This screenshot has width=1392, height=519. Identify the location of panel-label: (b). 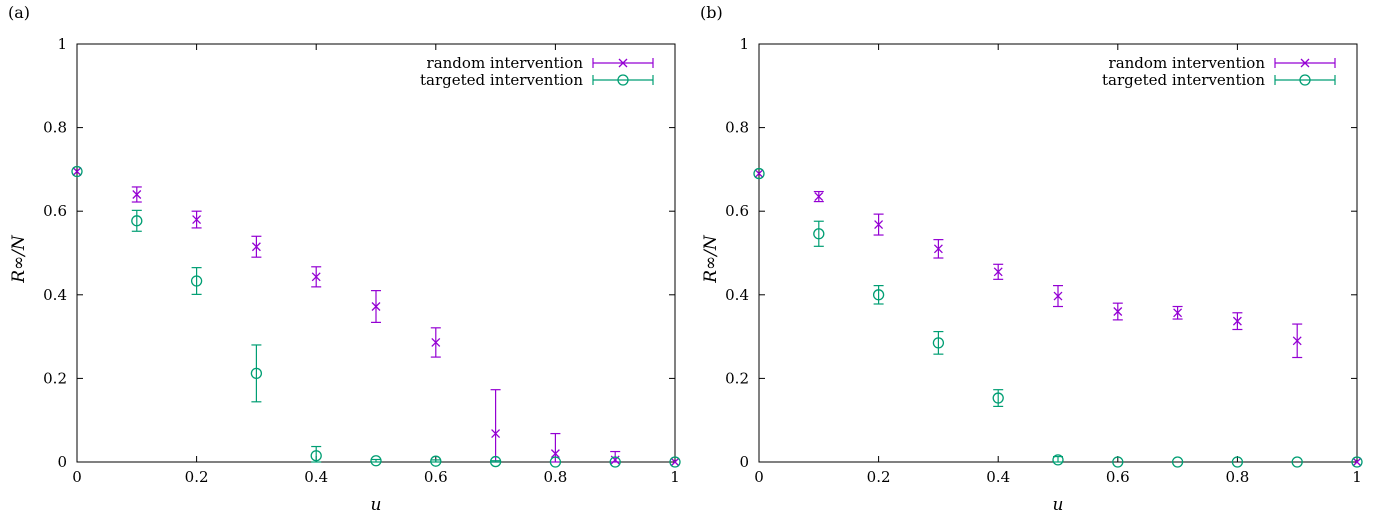
(711, 12).